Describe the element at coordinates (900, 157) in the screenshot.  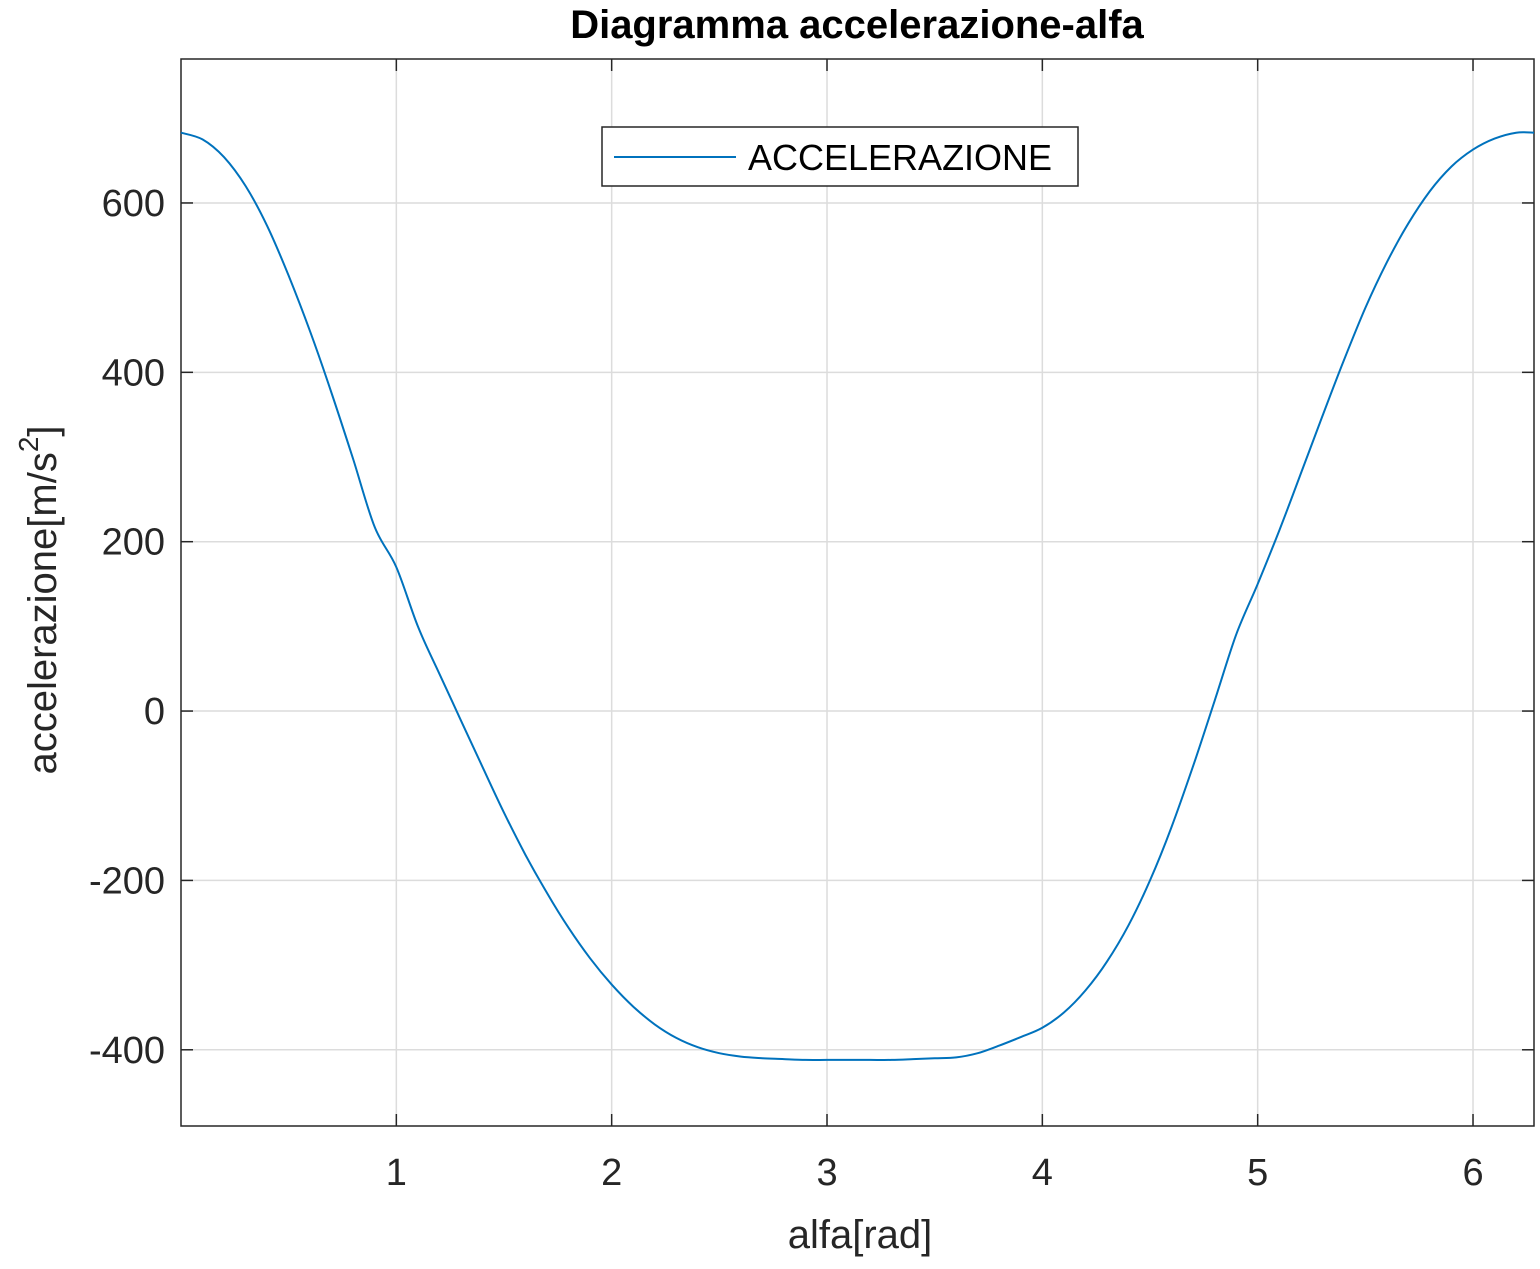
I see `legend-label: ACCELERAZIONE` at that location.